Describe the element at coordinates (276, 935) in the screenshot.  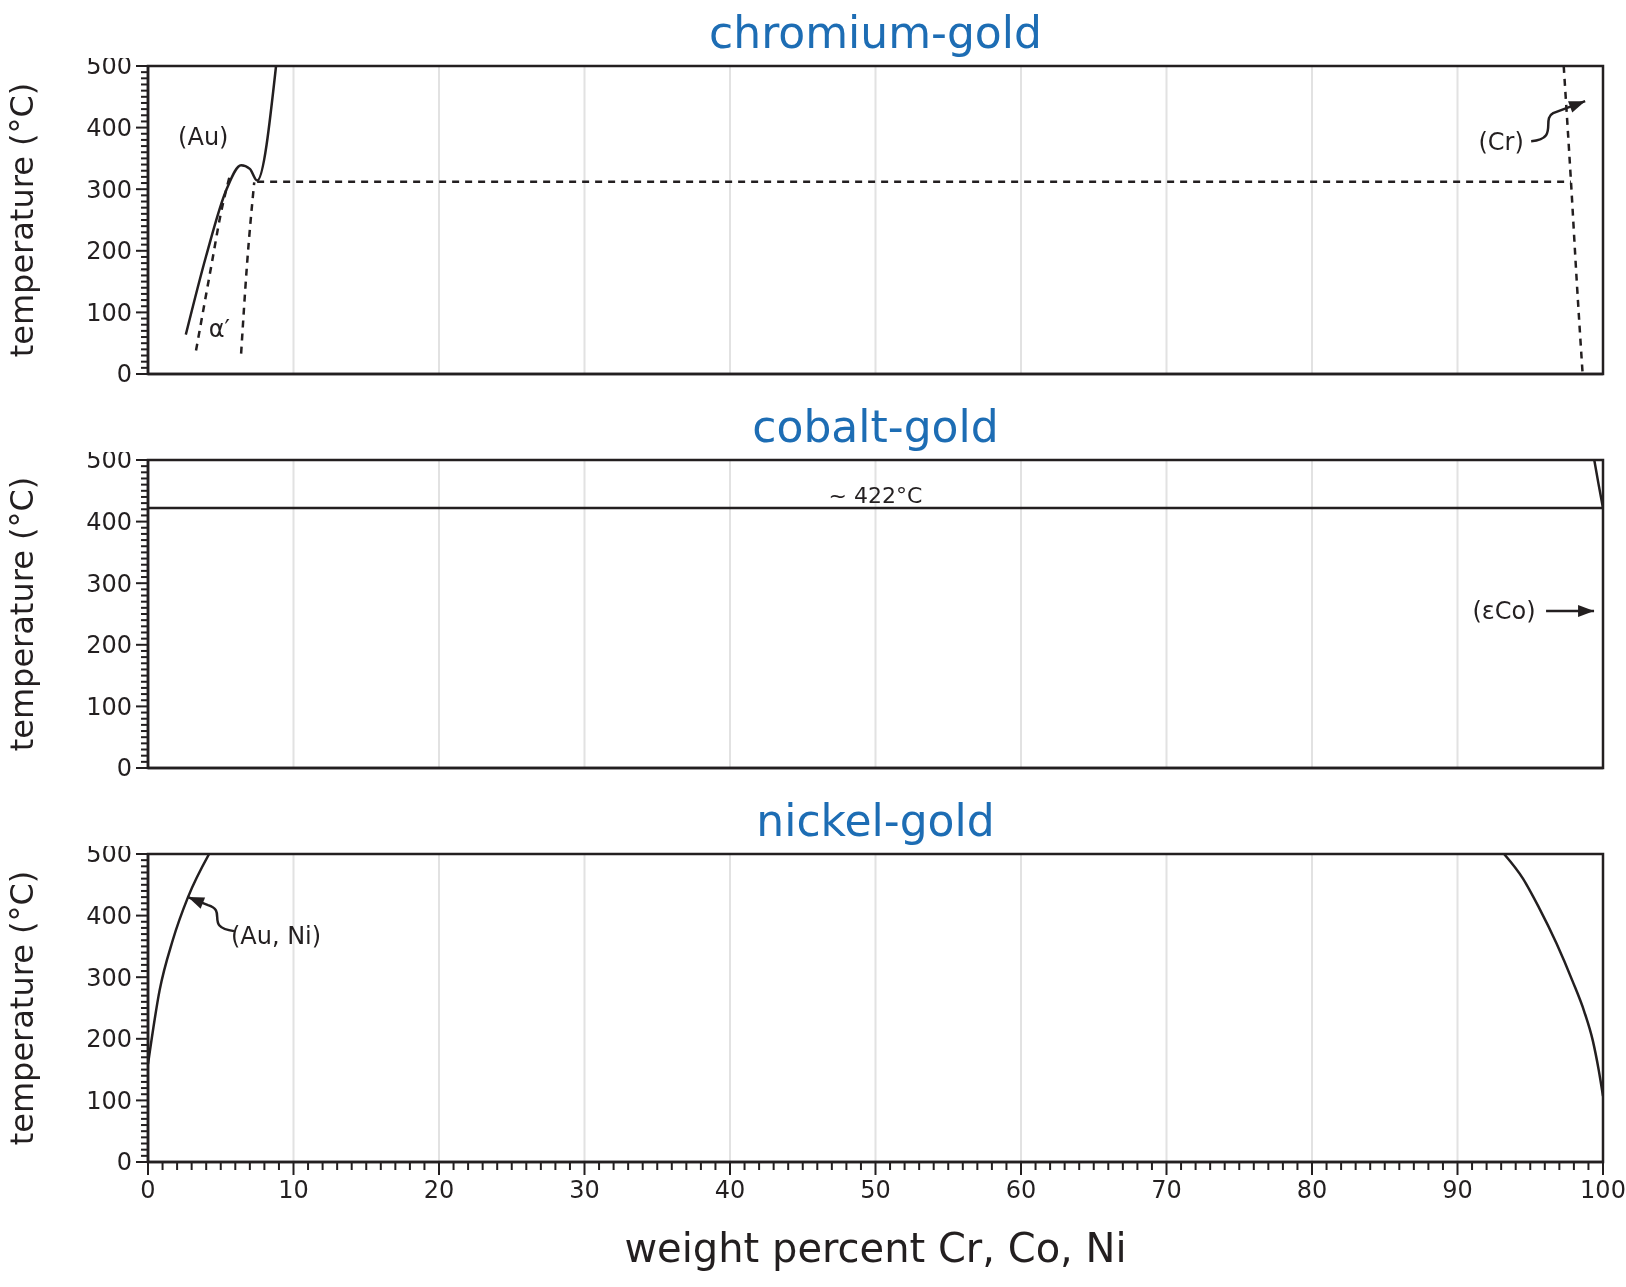
I see `annotation: (Au, Ni)` at that location.